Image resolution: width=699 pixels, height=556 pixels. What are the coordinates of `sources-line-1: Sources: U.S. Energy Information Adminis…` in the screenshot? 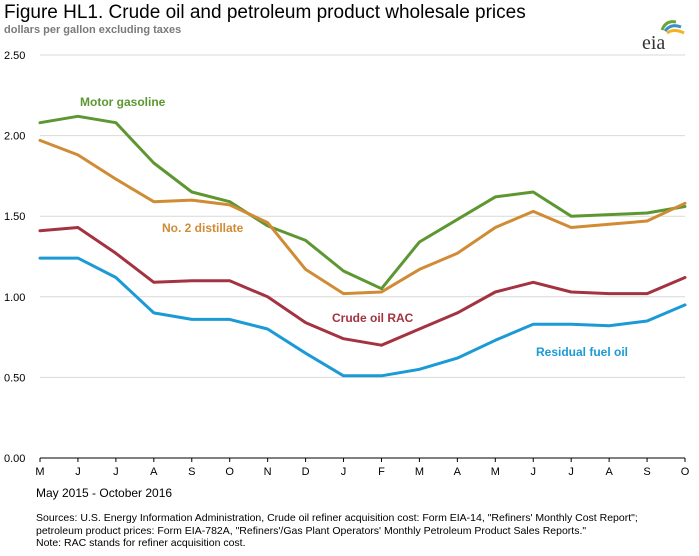 It's located at (337, 518).